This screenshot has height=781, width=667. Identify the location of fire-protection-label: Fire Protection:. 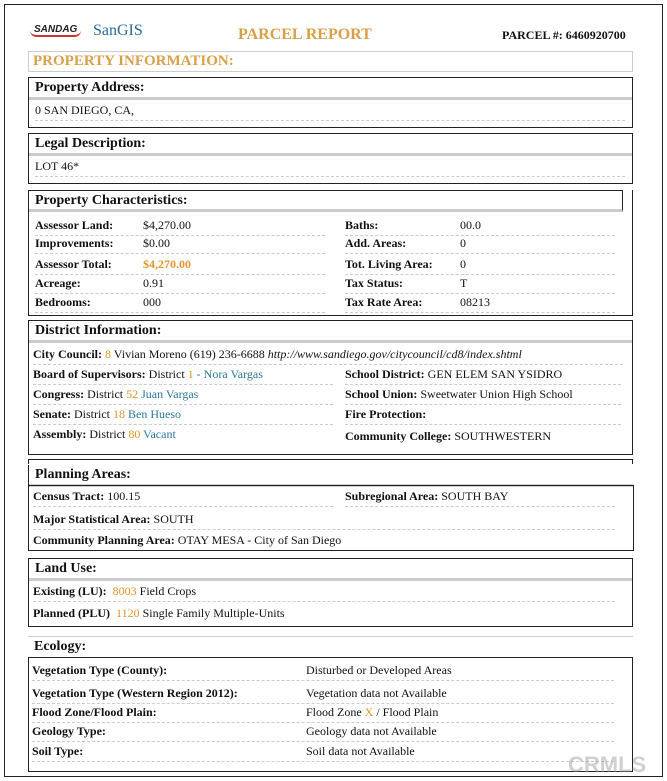
(386, 414).